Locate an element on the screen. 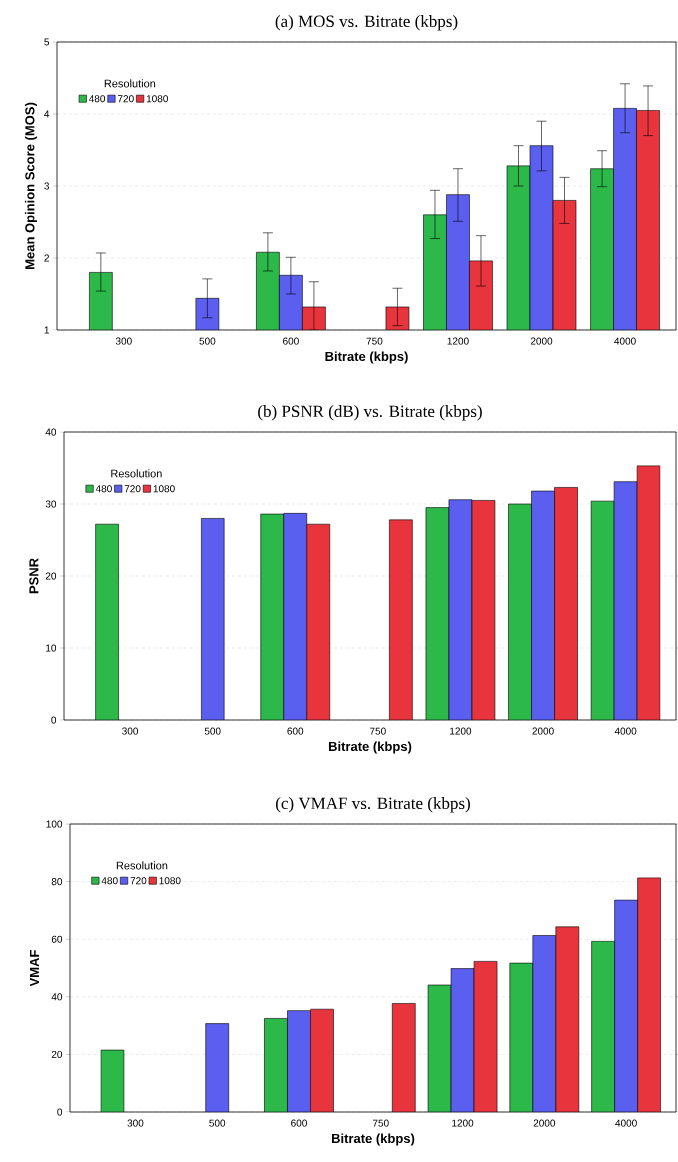  chart-title: (b) PSNR (dB) vs. Bitrate (kbps) is located at coordinates (370, 413).